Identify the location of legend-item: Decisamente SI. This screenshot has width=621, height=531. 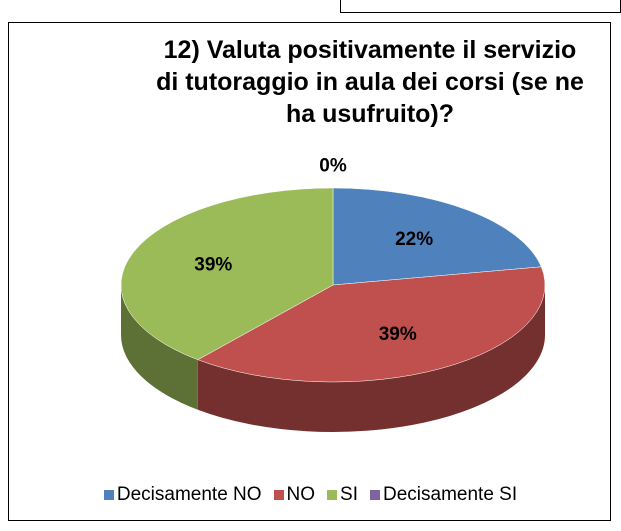
(443, 495).